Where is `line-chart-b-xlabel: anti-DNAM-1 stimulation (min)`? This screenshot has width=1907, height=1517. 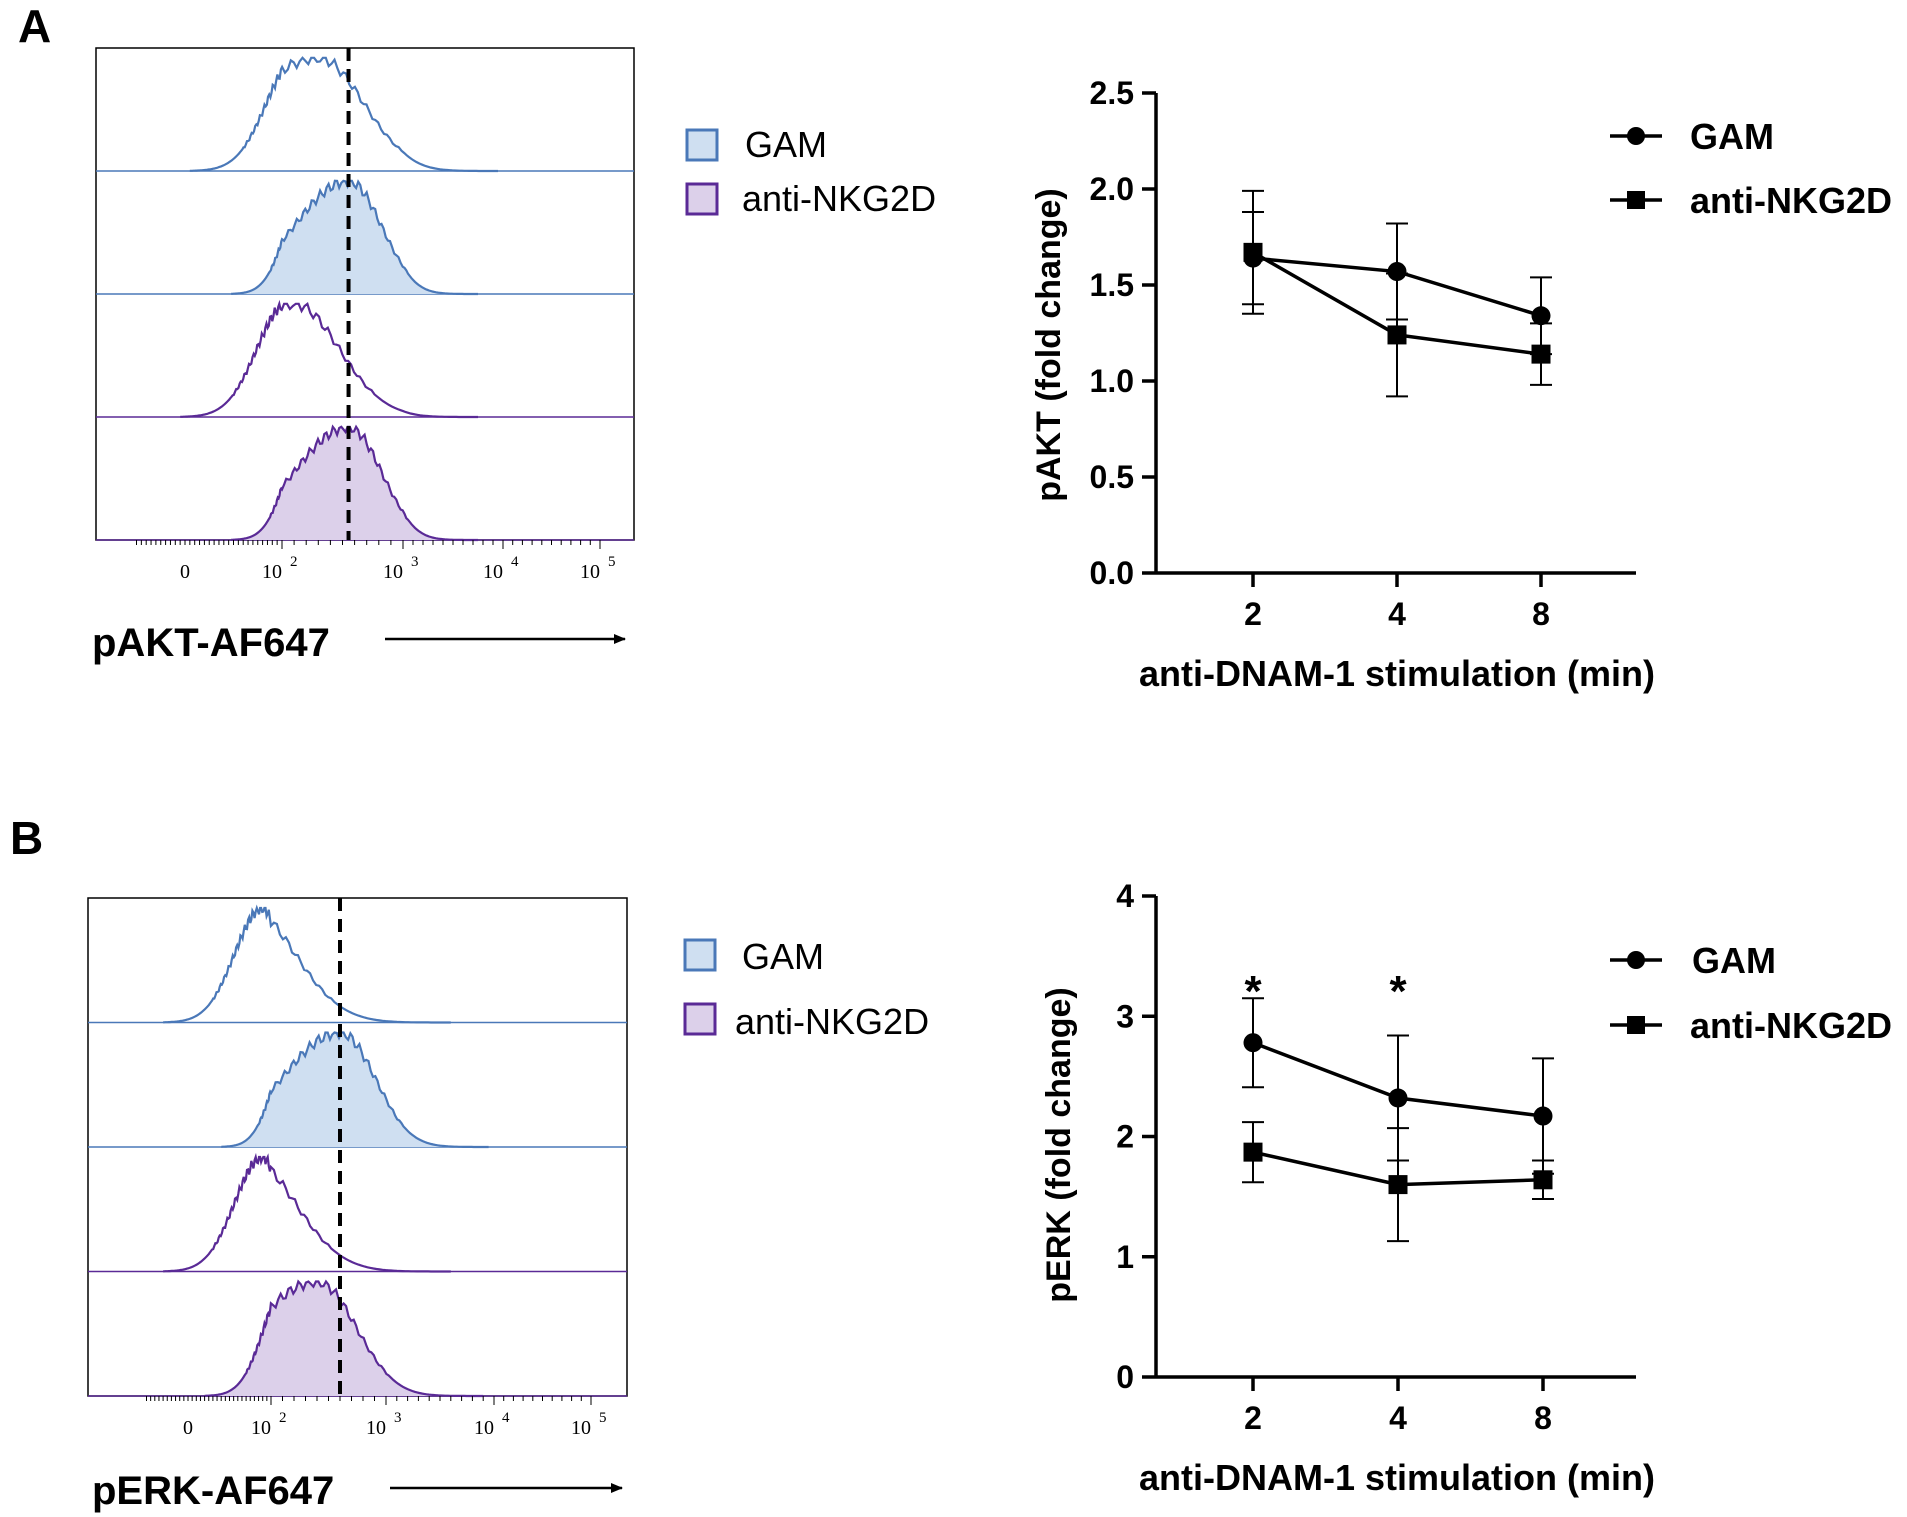 line-chart-b-xlabel: anti-DNAM-1 stimulation (min) is located at coordinates (1397, 1477).